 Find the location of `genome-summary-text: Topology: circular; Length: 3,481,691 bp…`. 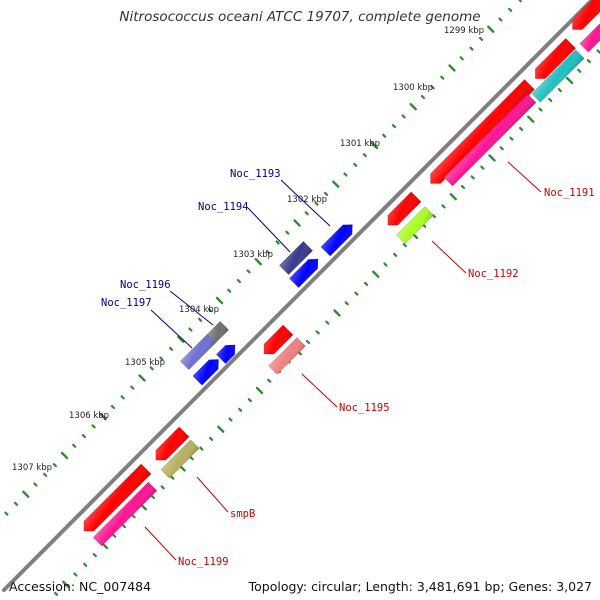

genome-summary-text: Topology: circular; Length: 3,481,691 bp… is located at coordinates (420, 586).